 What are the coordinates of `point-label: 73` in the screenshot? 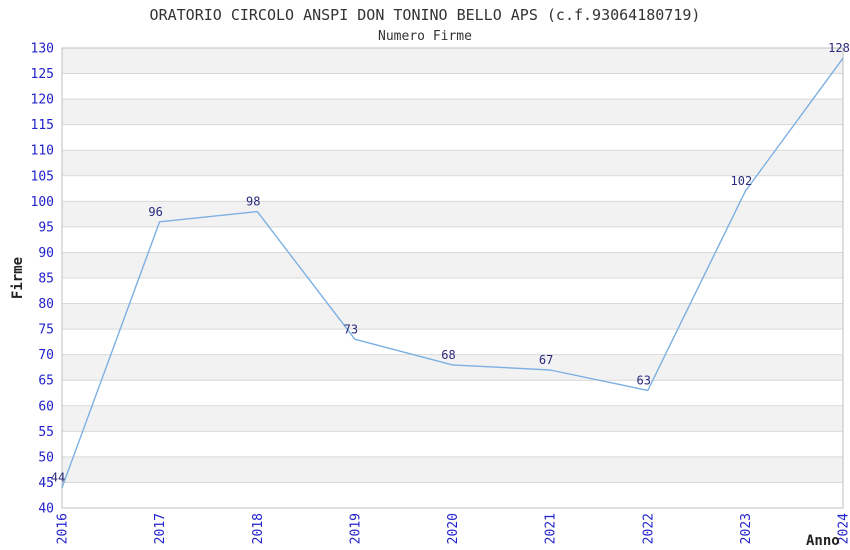 It's located at (351, 329).